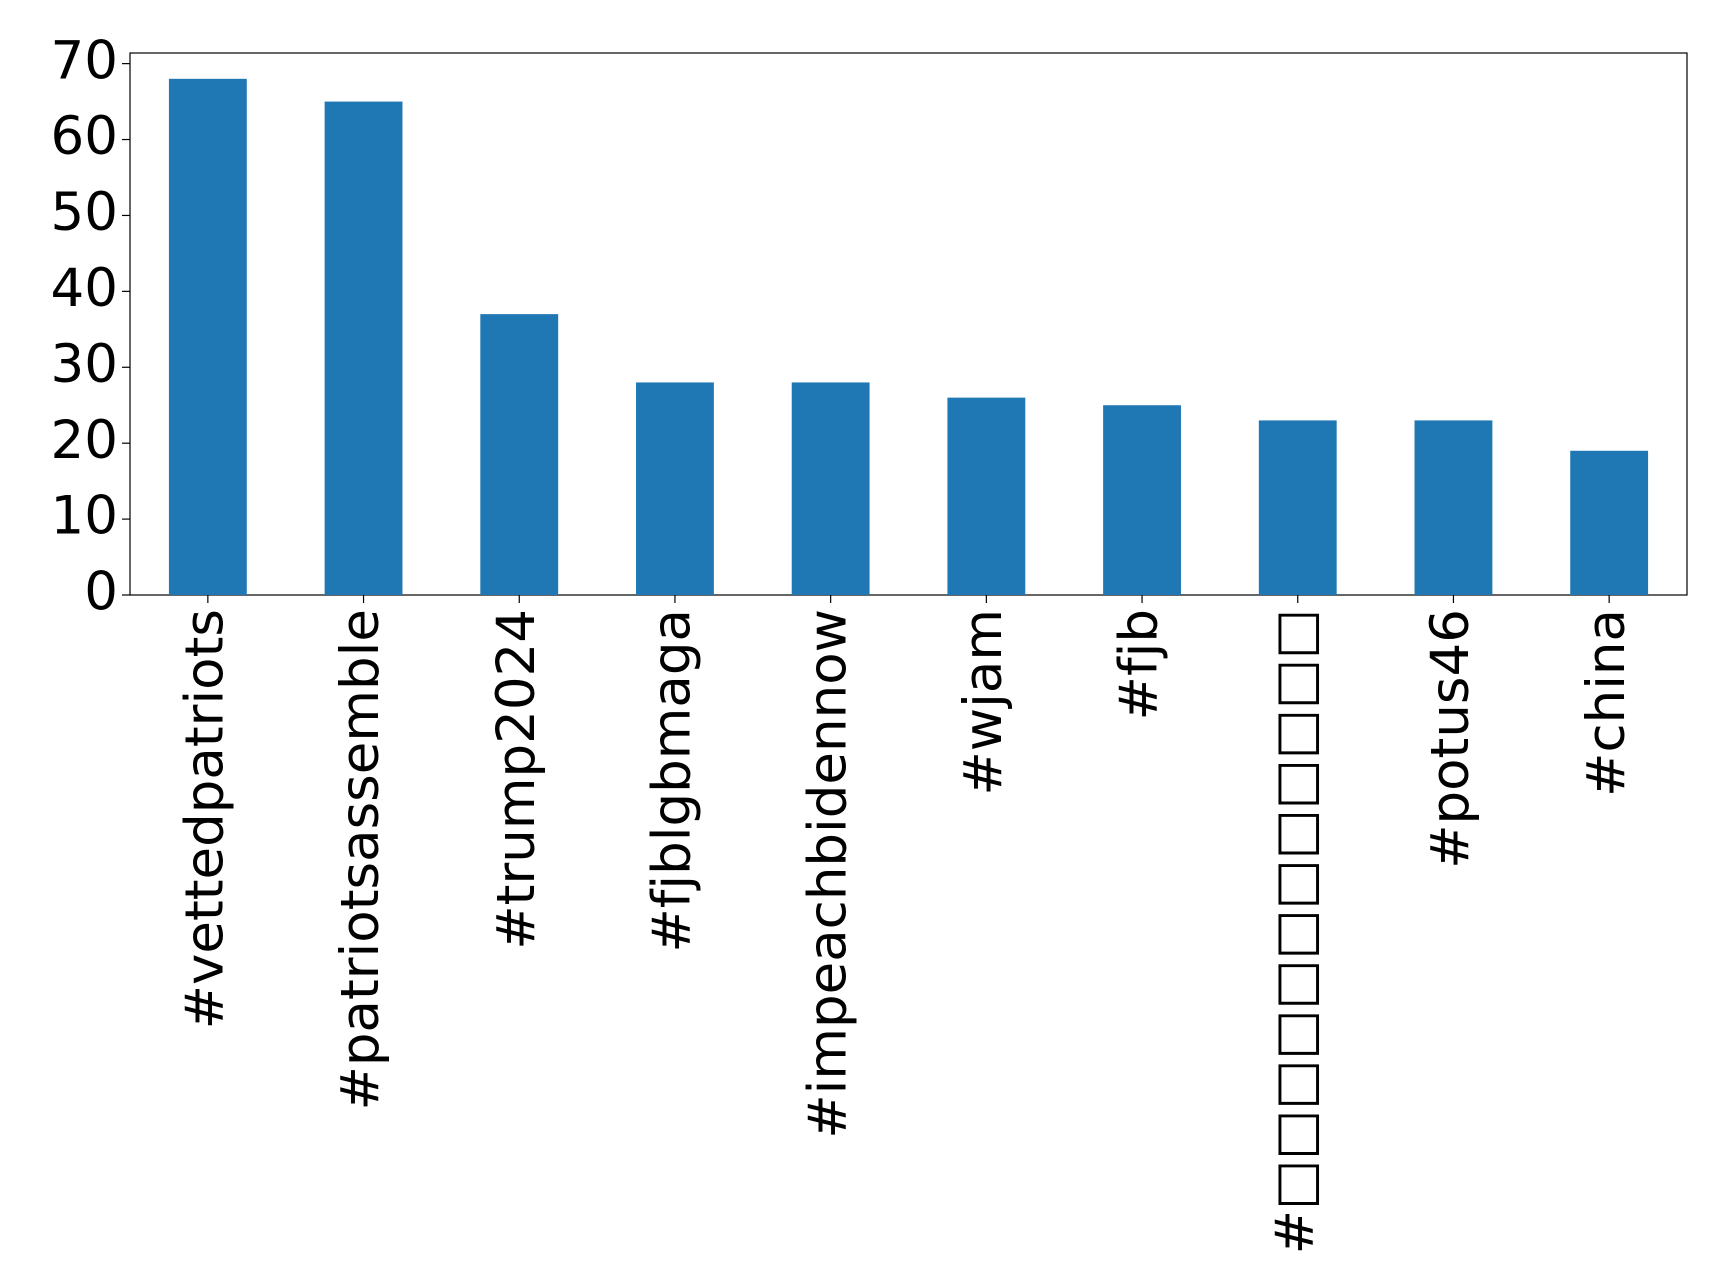 This screenshot has height=1266, width=1719. Describe the element at coordinates (1450, 739) in the screenshot. I see `x-tick-label: #potus46` at that location.